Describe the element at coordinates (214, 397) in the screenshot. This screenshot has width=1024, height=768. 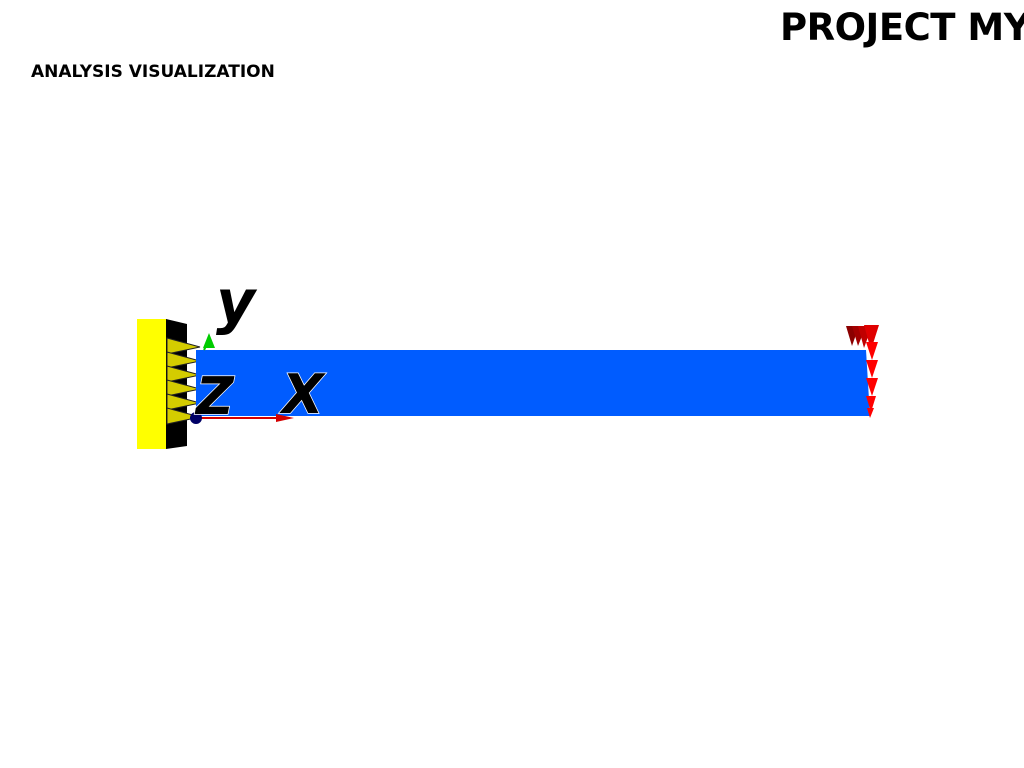
I see `z-axis-label: Z` at that location.